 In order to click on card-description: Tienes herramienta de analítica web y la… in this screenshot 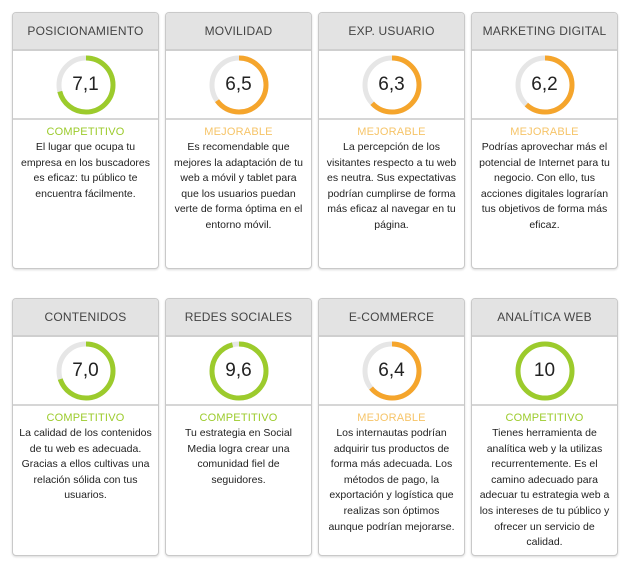, I will do `click(544, 488)`.